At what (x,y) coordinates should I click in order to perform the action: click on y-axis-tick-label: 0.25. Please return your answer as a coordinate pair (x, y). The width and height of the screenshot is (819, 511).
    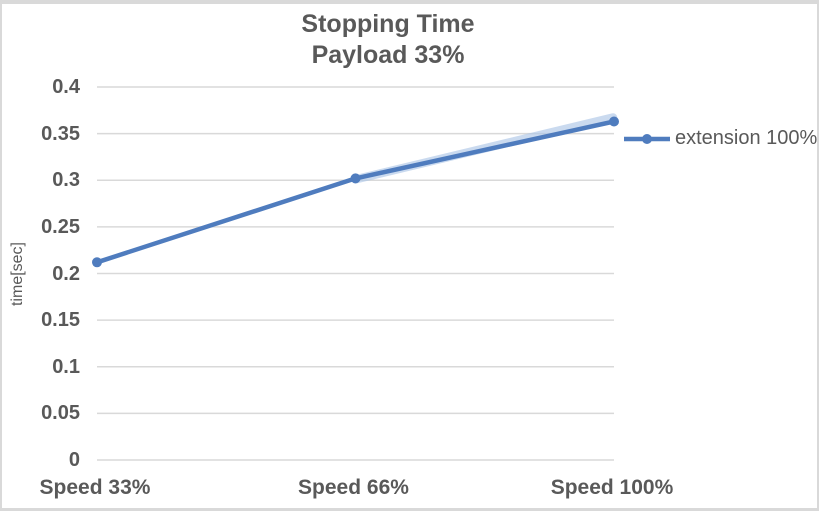
    Looking at the image, I should click on (60, 226).